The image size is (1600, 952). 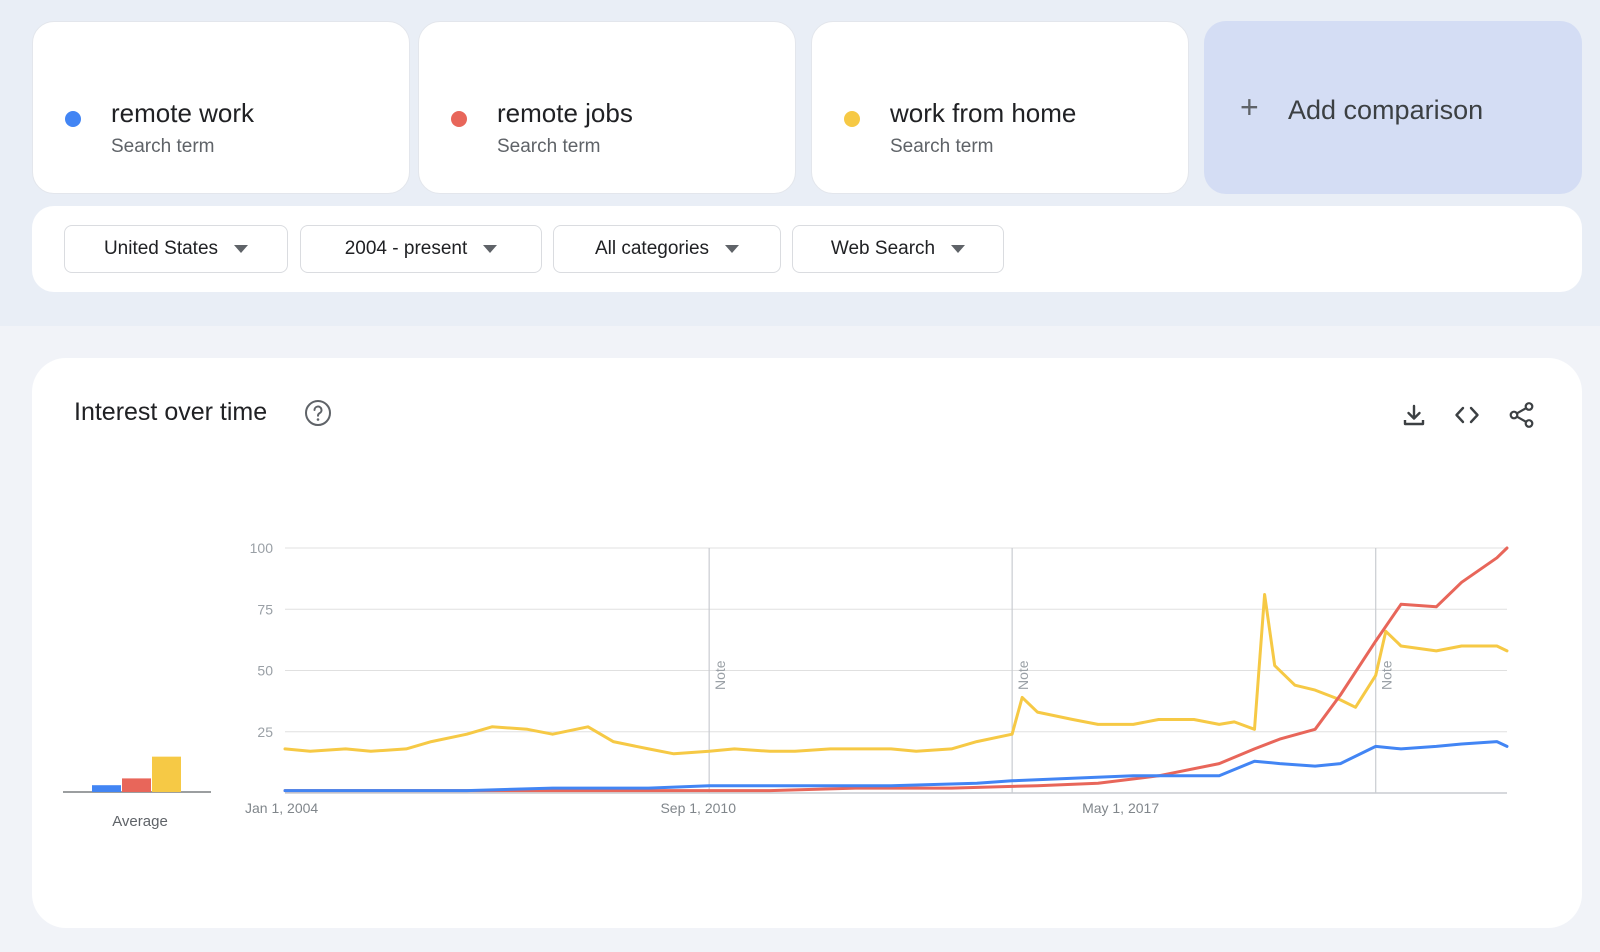 I want to click on series-line-remote-work, so click(x=896, y=766).